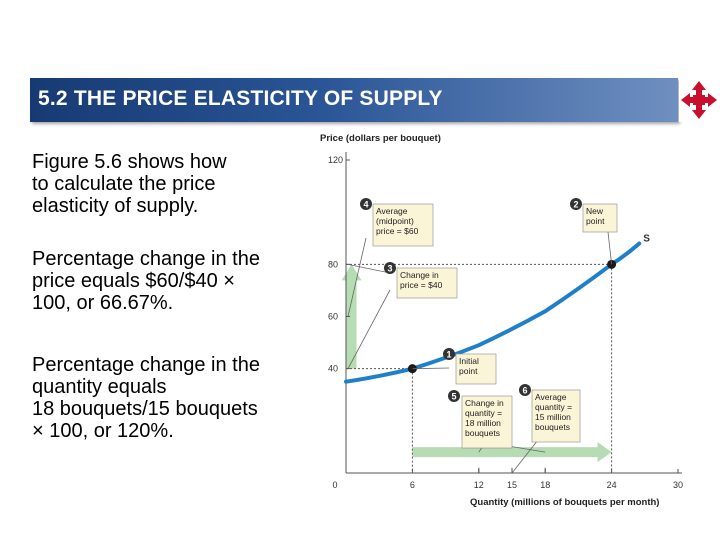 Image resolution: width=720 pixels, height=540 pixels. Describe the element at coordinates (334, 485) in the screenshot. I see `origin-label: 0` at that location.